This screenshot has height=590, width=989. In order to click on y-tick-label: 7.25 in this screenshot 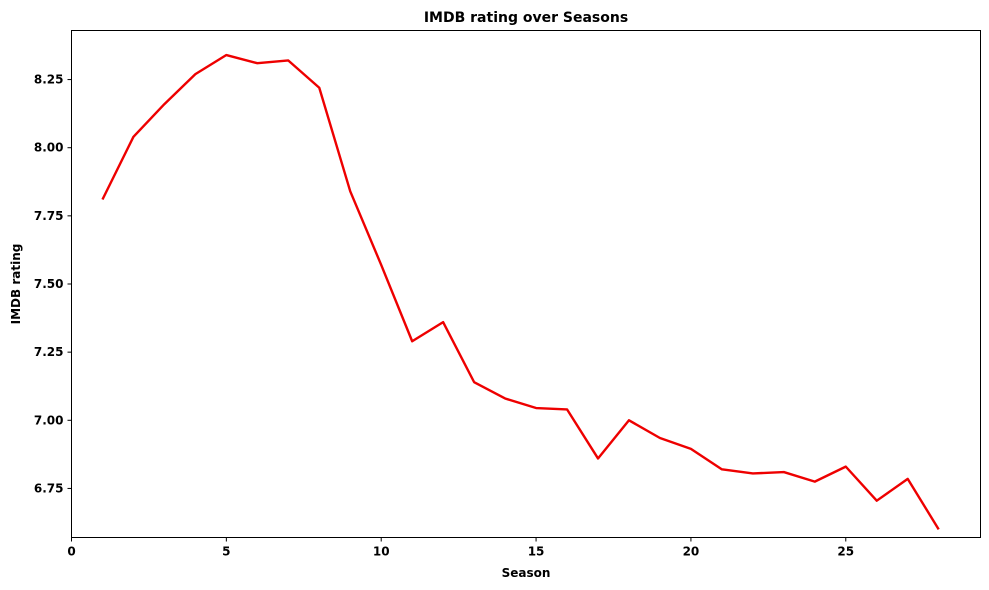, I will do `click(49, 352)`.